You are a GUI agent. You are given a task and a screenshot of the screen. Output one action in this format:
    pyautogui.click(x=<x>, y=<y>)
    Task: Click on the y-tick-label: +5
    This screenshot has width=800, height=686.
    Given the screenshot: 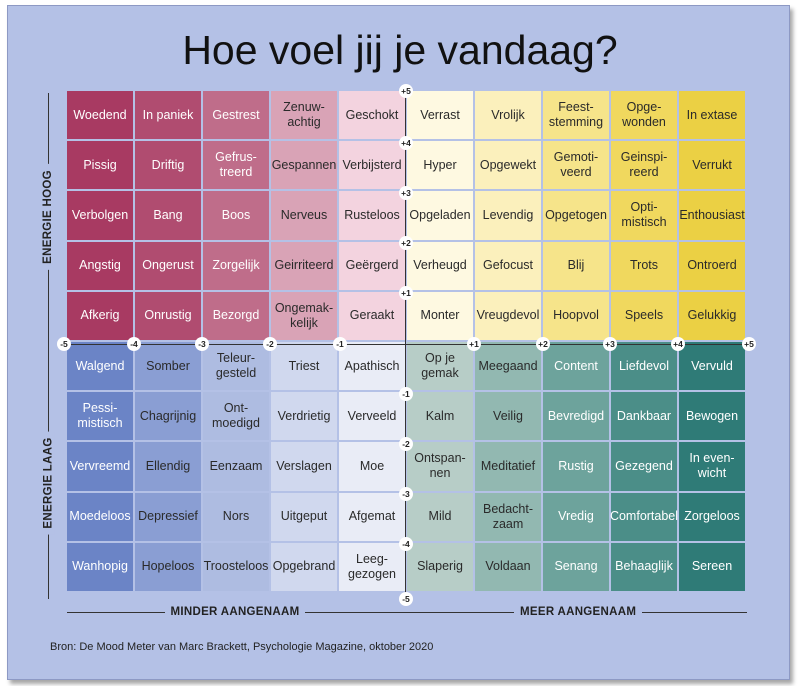 What is the action you would take?
    pyautogui.click(x=406, y=91)
    